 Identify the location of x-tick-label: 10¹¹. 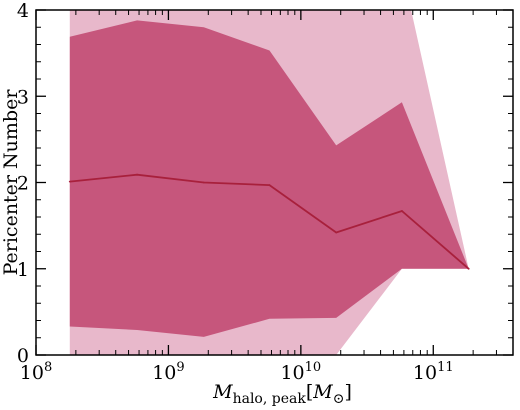
(433, 372).